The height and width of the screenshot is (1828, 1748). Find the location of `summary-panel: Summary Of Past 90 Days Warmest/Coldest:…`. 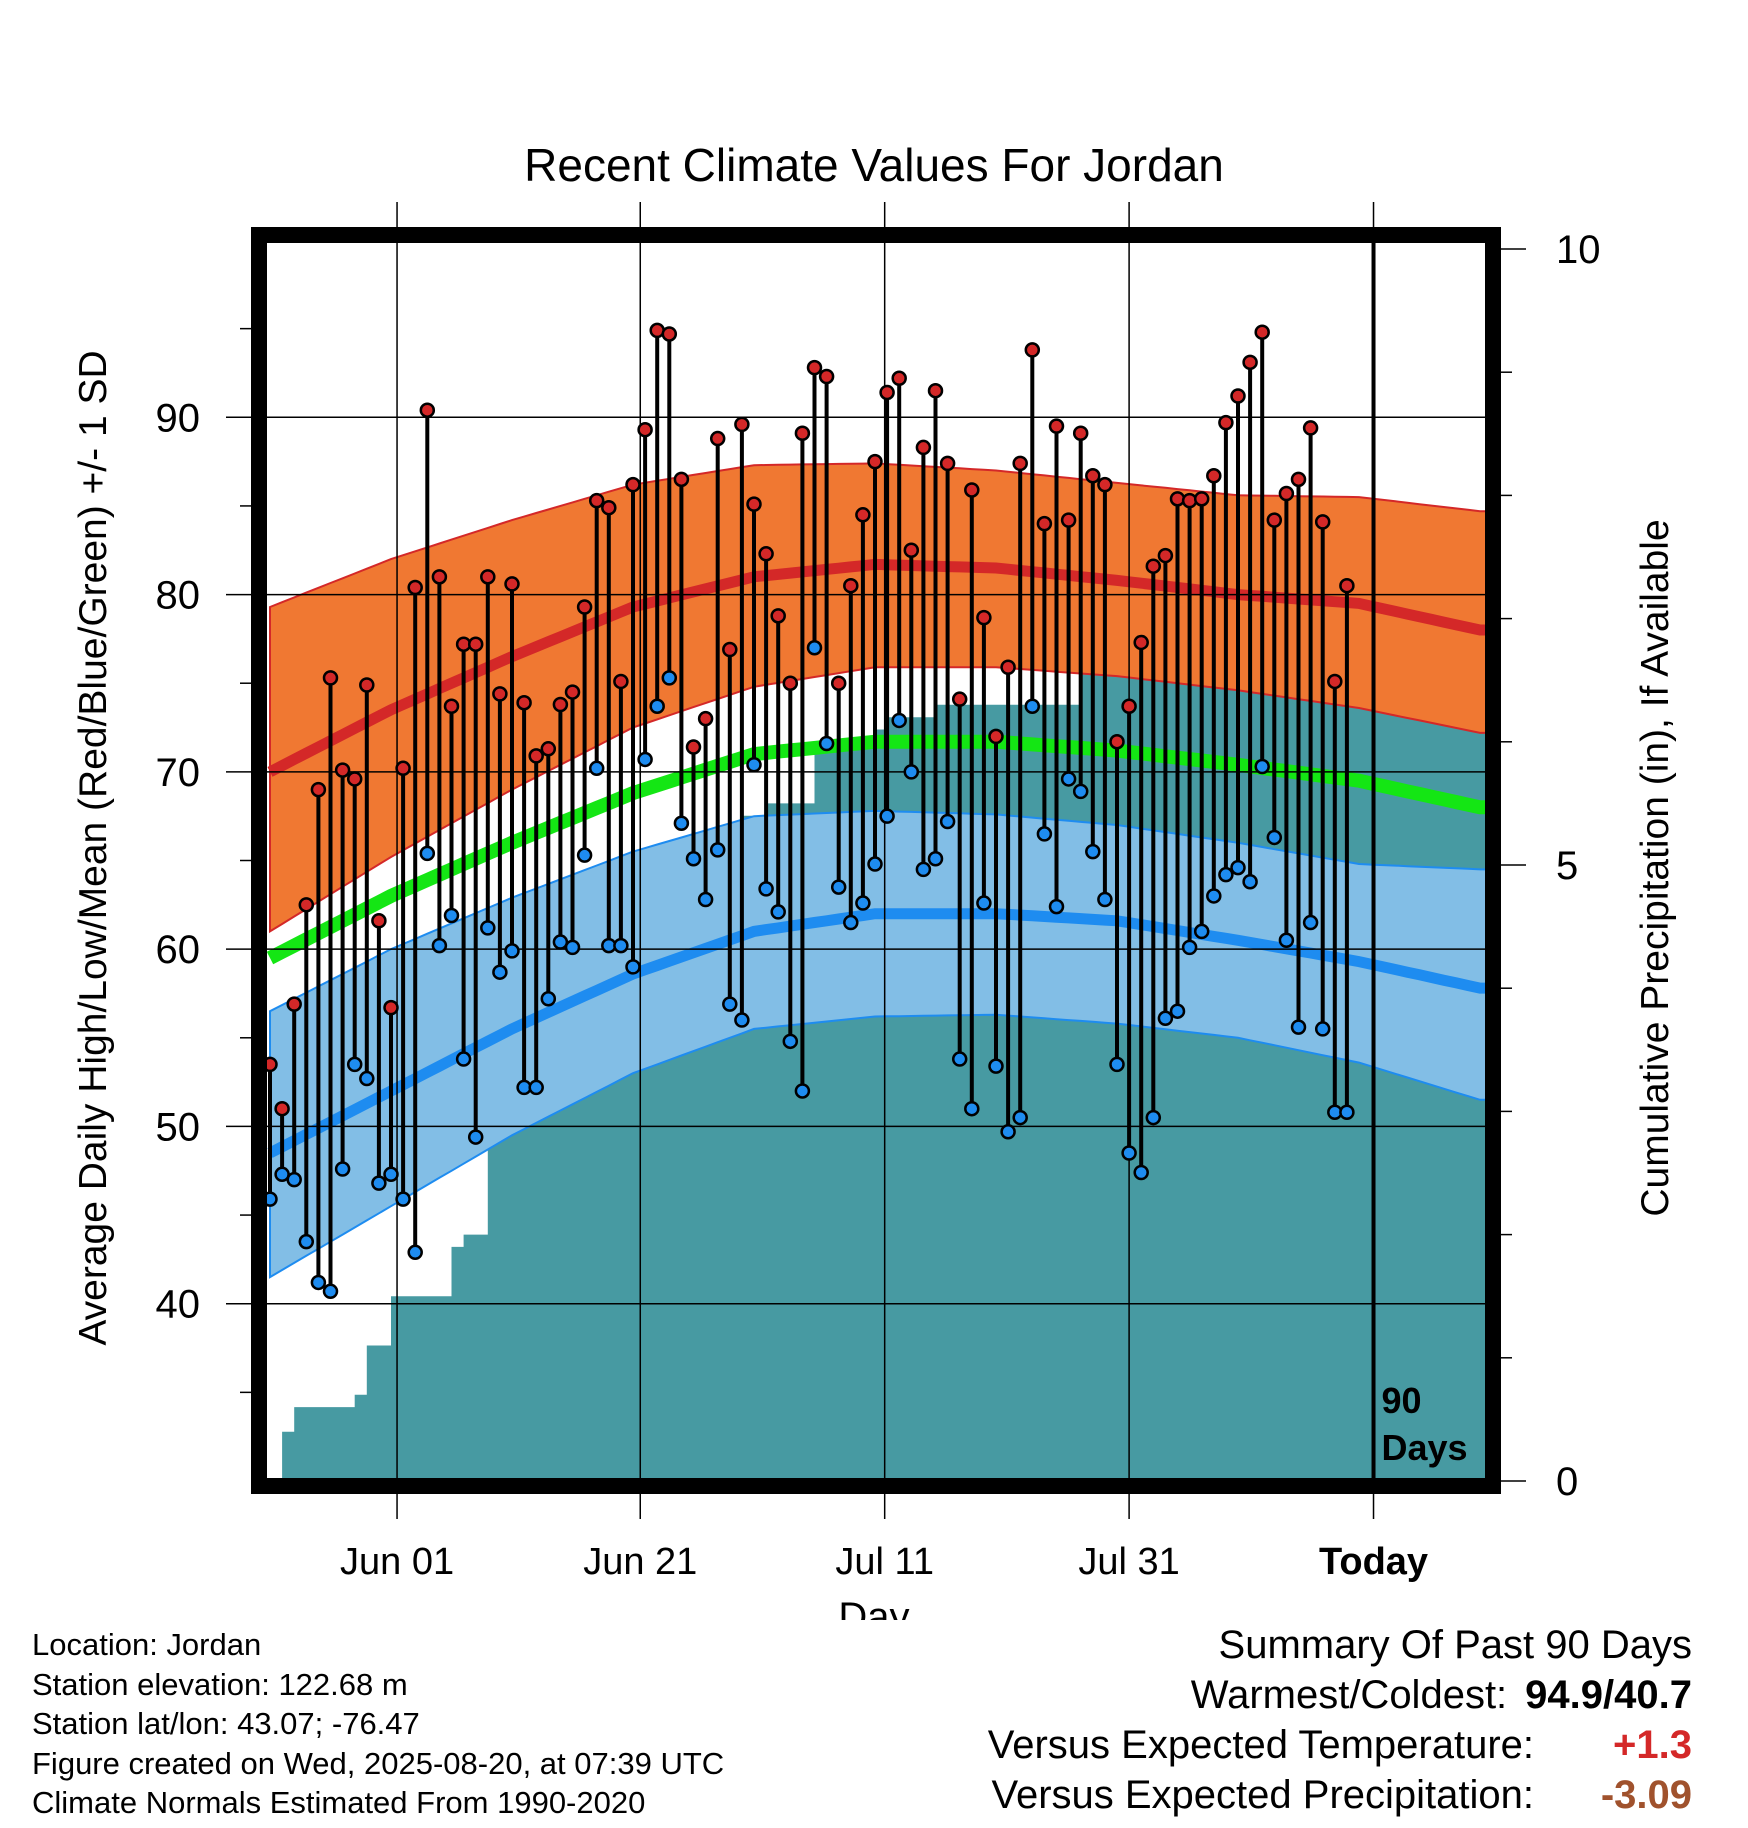

summary-panel: Summary Of Past 90 Days Warmest/Coldest:… is located at coordinates (1340, 1720).